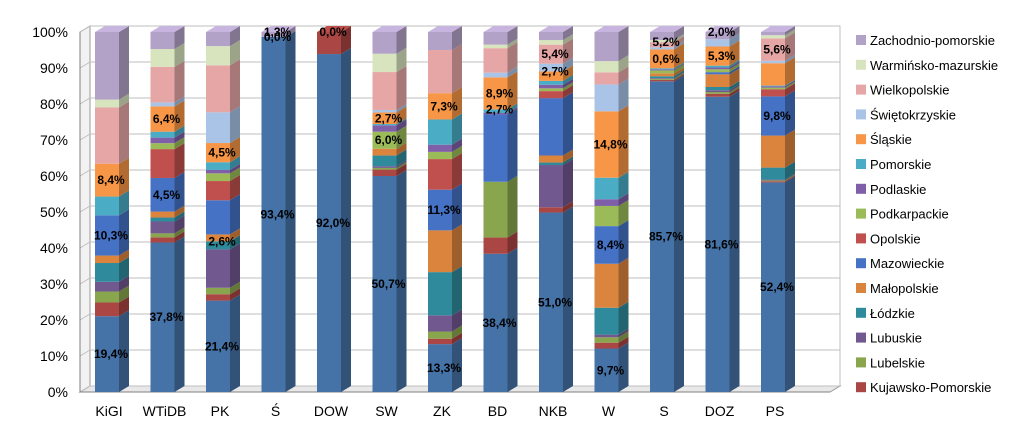 Image resolution: width=1024 pixels, height=430 pixels. Describe the element at coordinates (459, 245) in the screenshot. I see `gridline` at that location.